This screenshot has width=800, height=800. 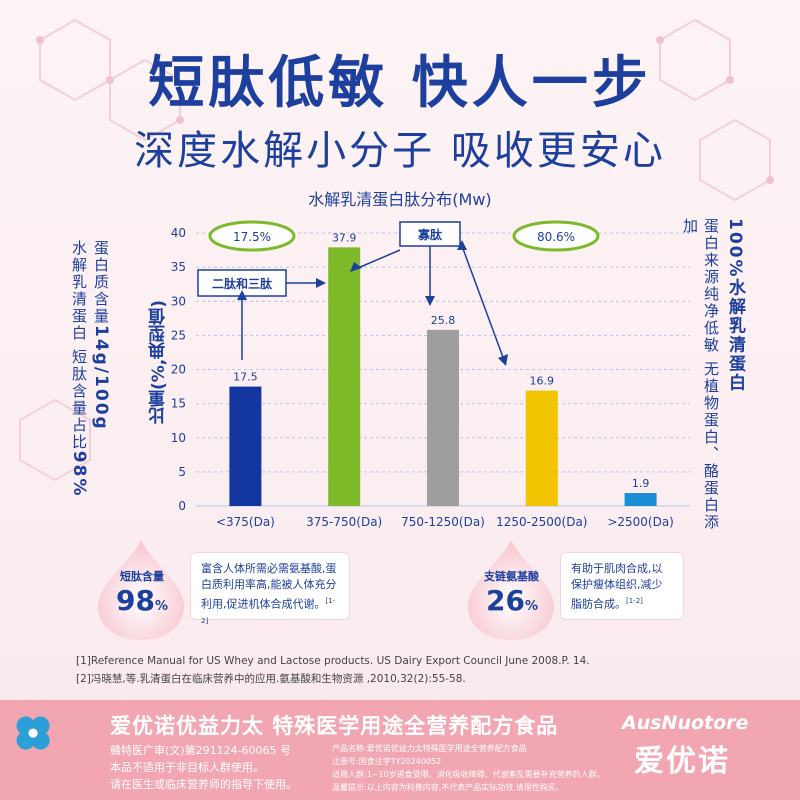 I want to click on ellipse-left-text: 17.5%, so click(x=252, y=237).